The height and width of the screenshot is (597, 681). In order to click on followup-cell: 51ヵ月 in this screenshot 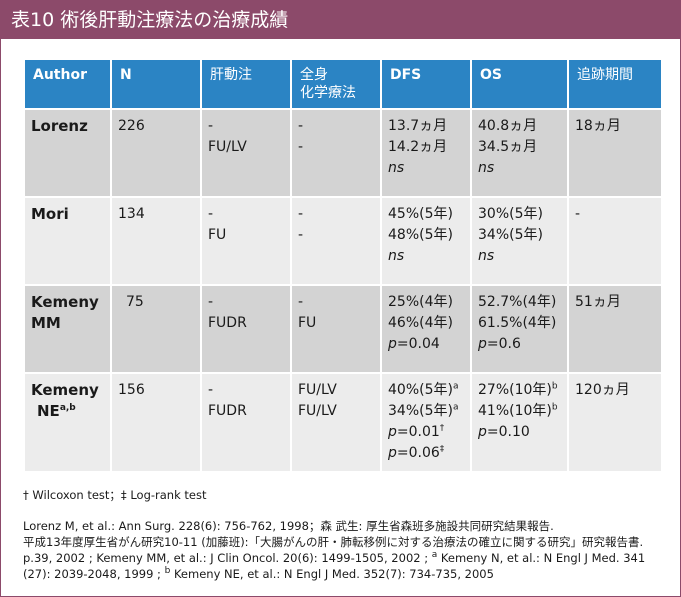, I will do `click(615, 329)`.